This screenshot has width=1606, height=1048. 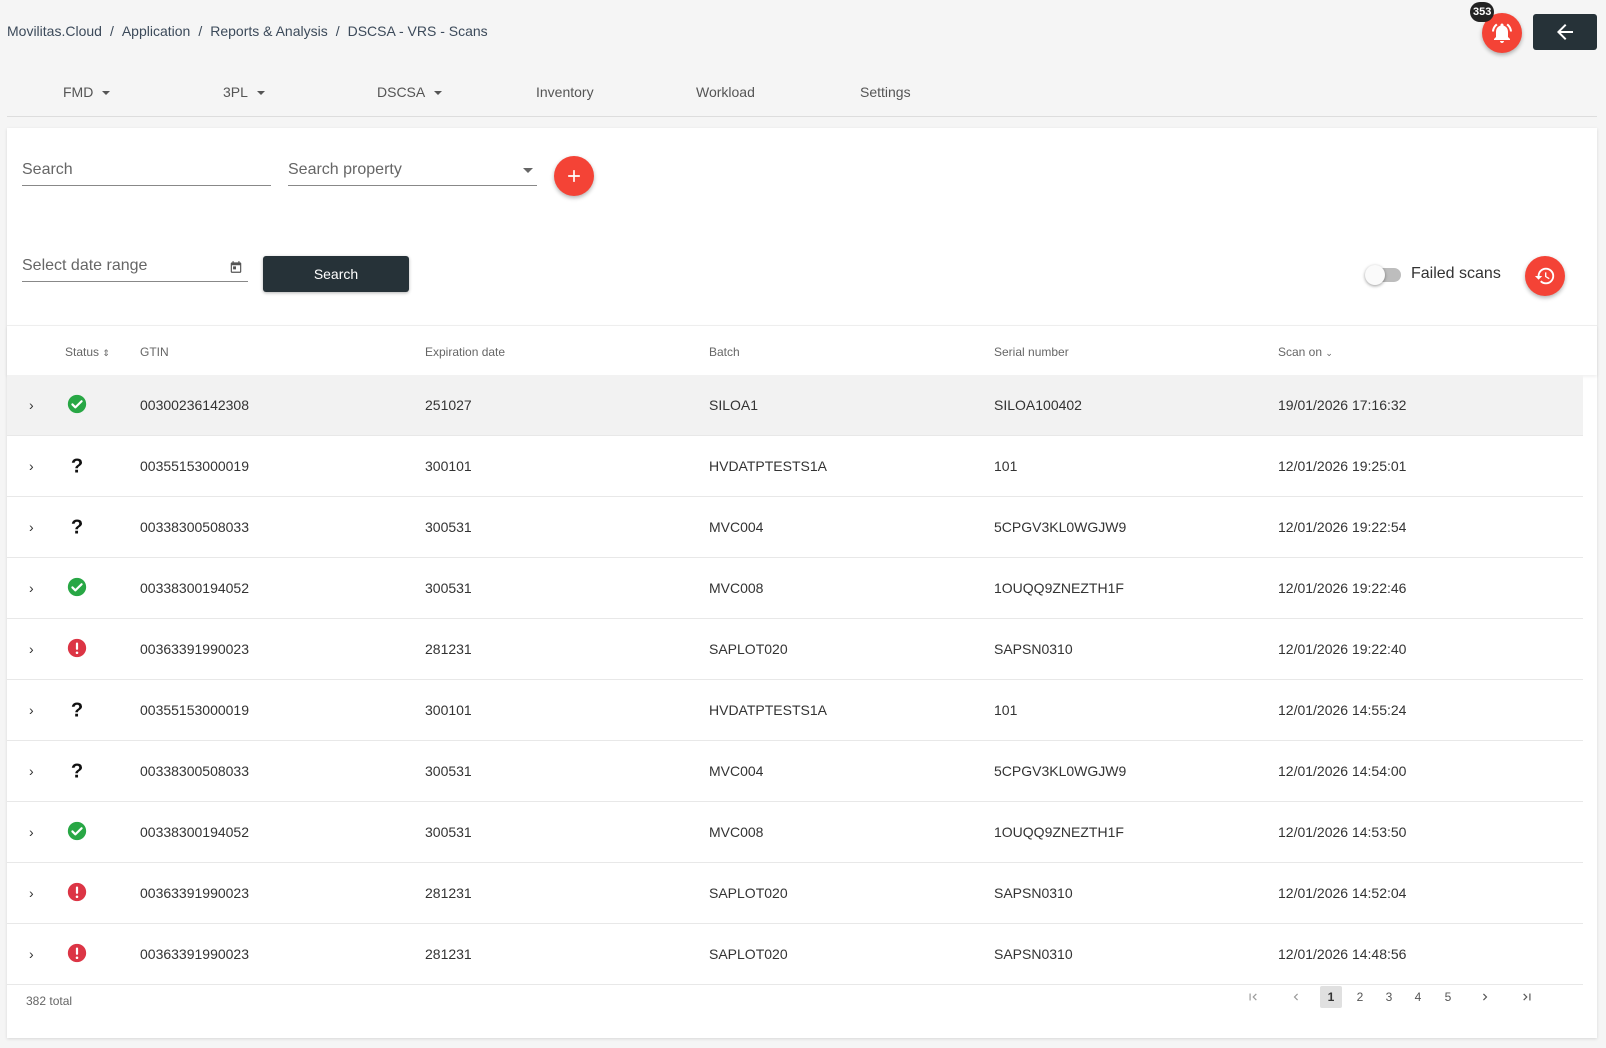 What do you see at coordinates (885, 92) in the screenshot?
I see `nav-item-settings: Settings` at bounding box center [885, 92].